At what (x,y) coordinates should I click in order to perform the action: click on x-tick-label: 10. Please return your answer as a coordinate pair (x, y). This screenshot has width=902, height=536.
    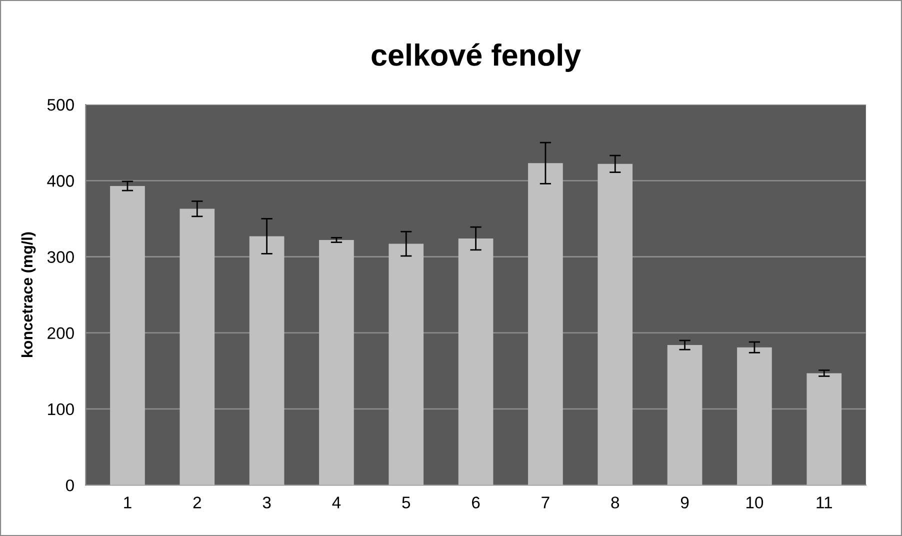
    Looking at the image, I should click on (755, 502).